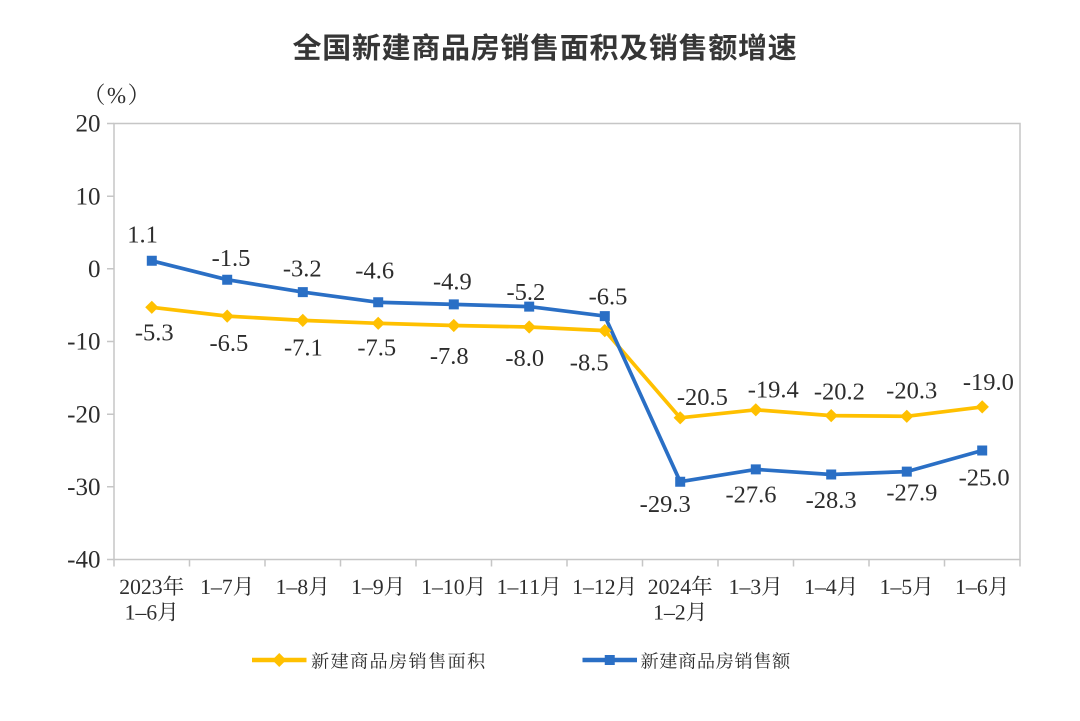 The height and width of the screenshot is (721, 1080). What do you see at coordinates (702, 397) in the screenshot?
I see `svg-text: -20.5` at bounding box center [702, 397].